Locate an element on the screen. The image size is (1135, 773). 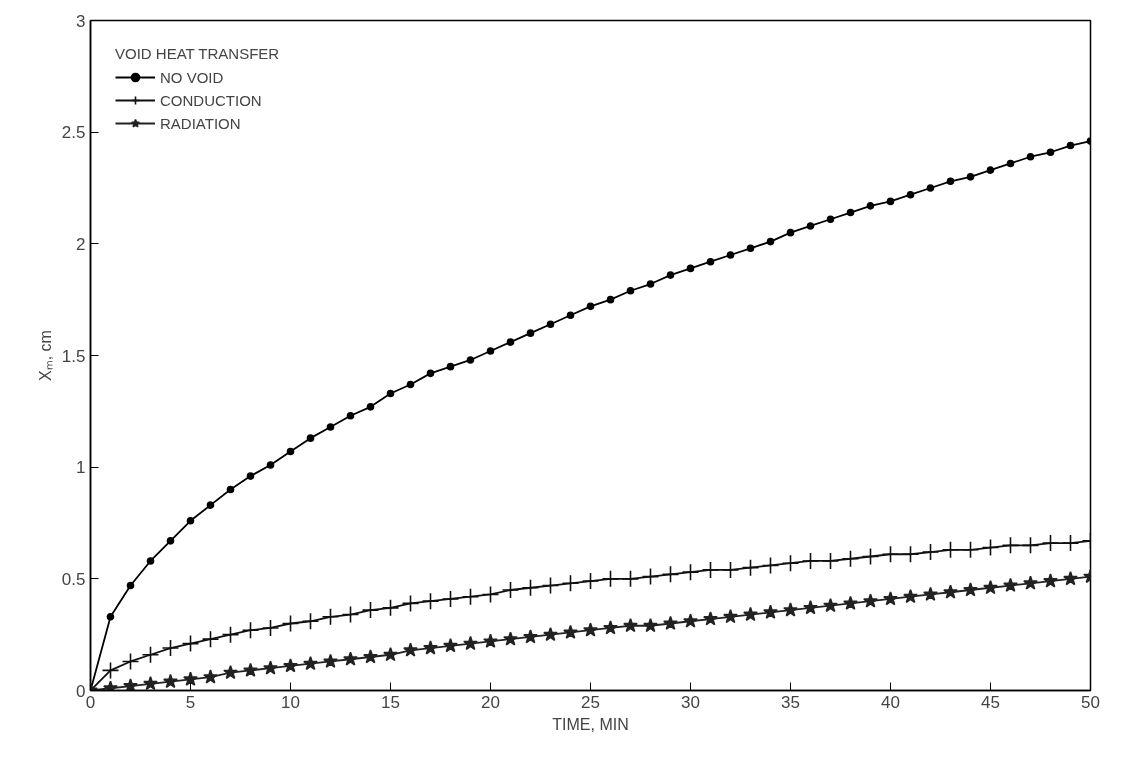
x-tick-label: 45 is located at coordinates (990, 702).